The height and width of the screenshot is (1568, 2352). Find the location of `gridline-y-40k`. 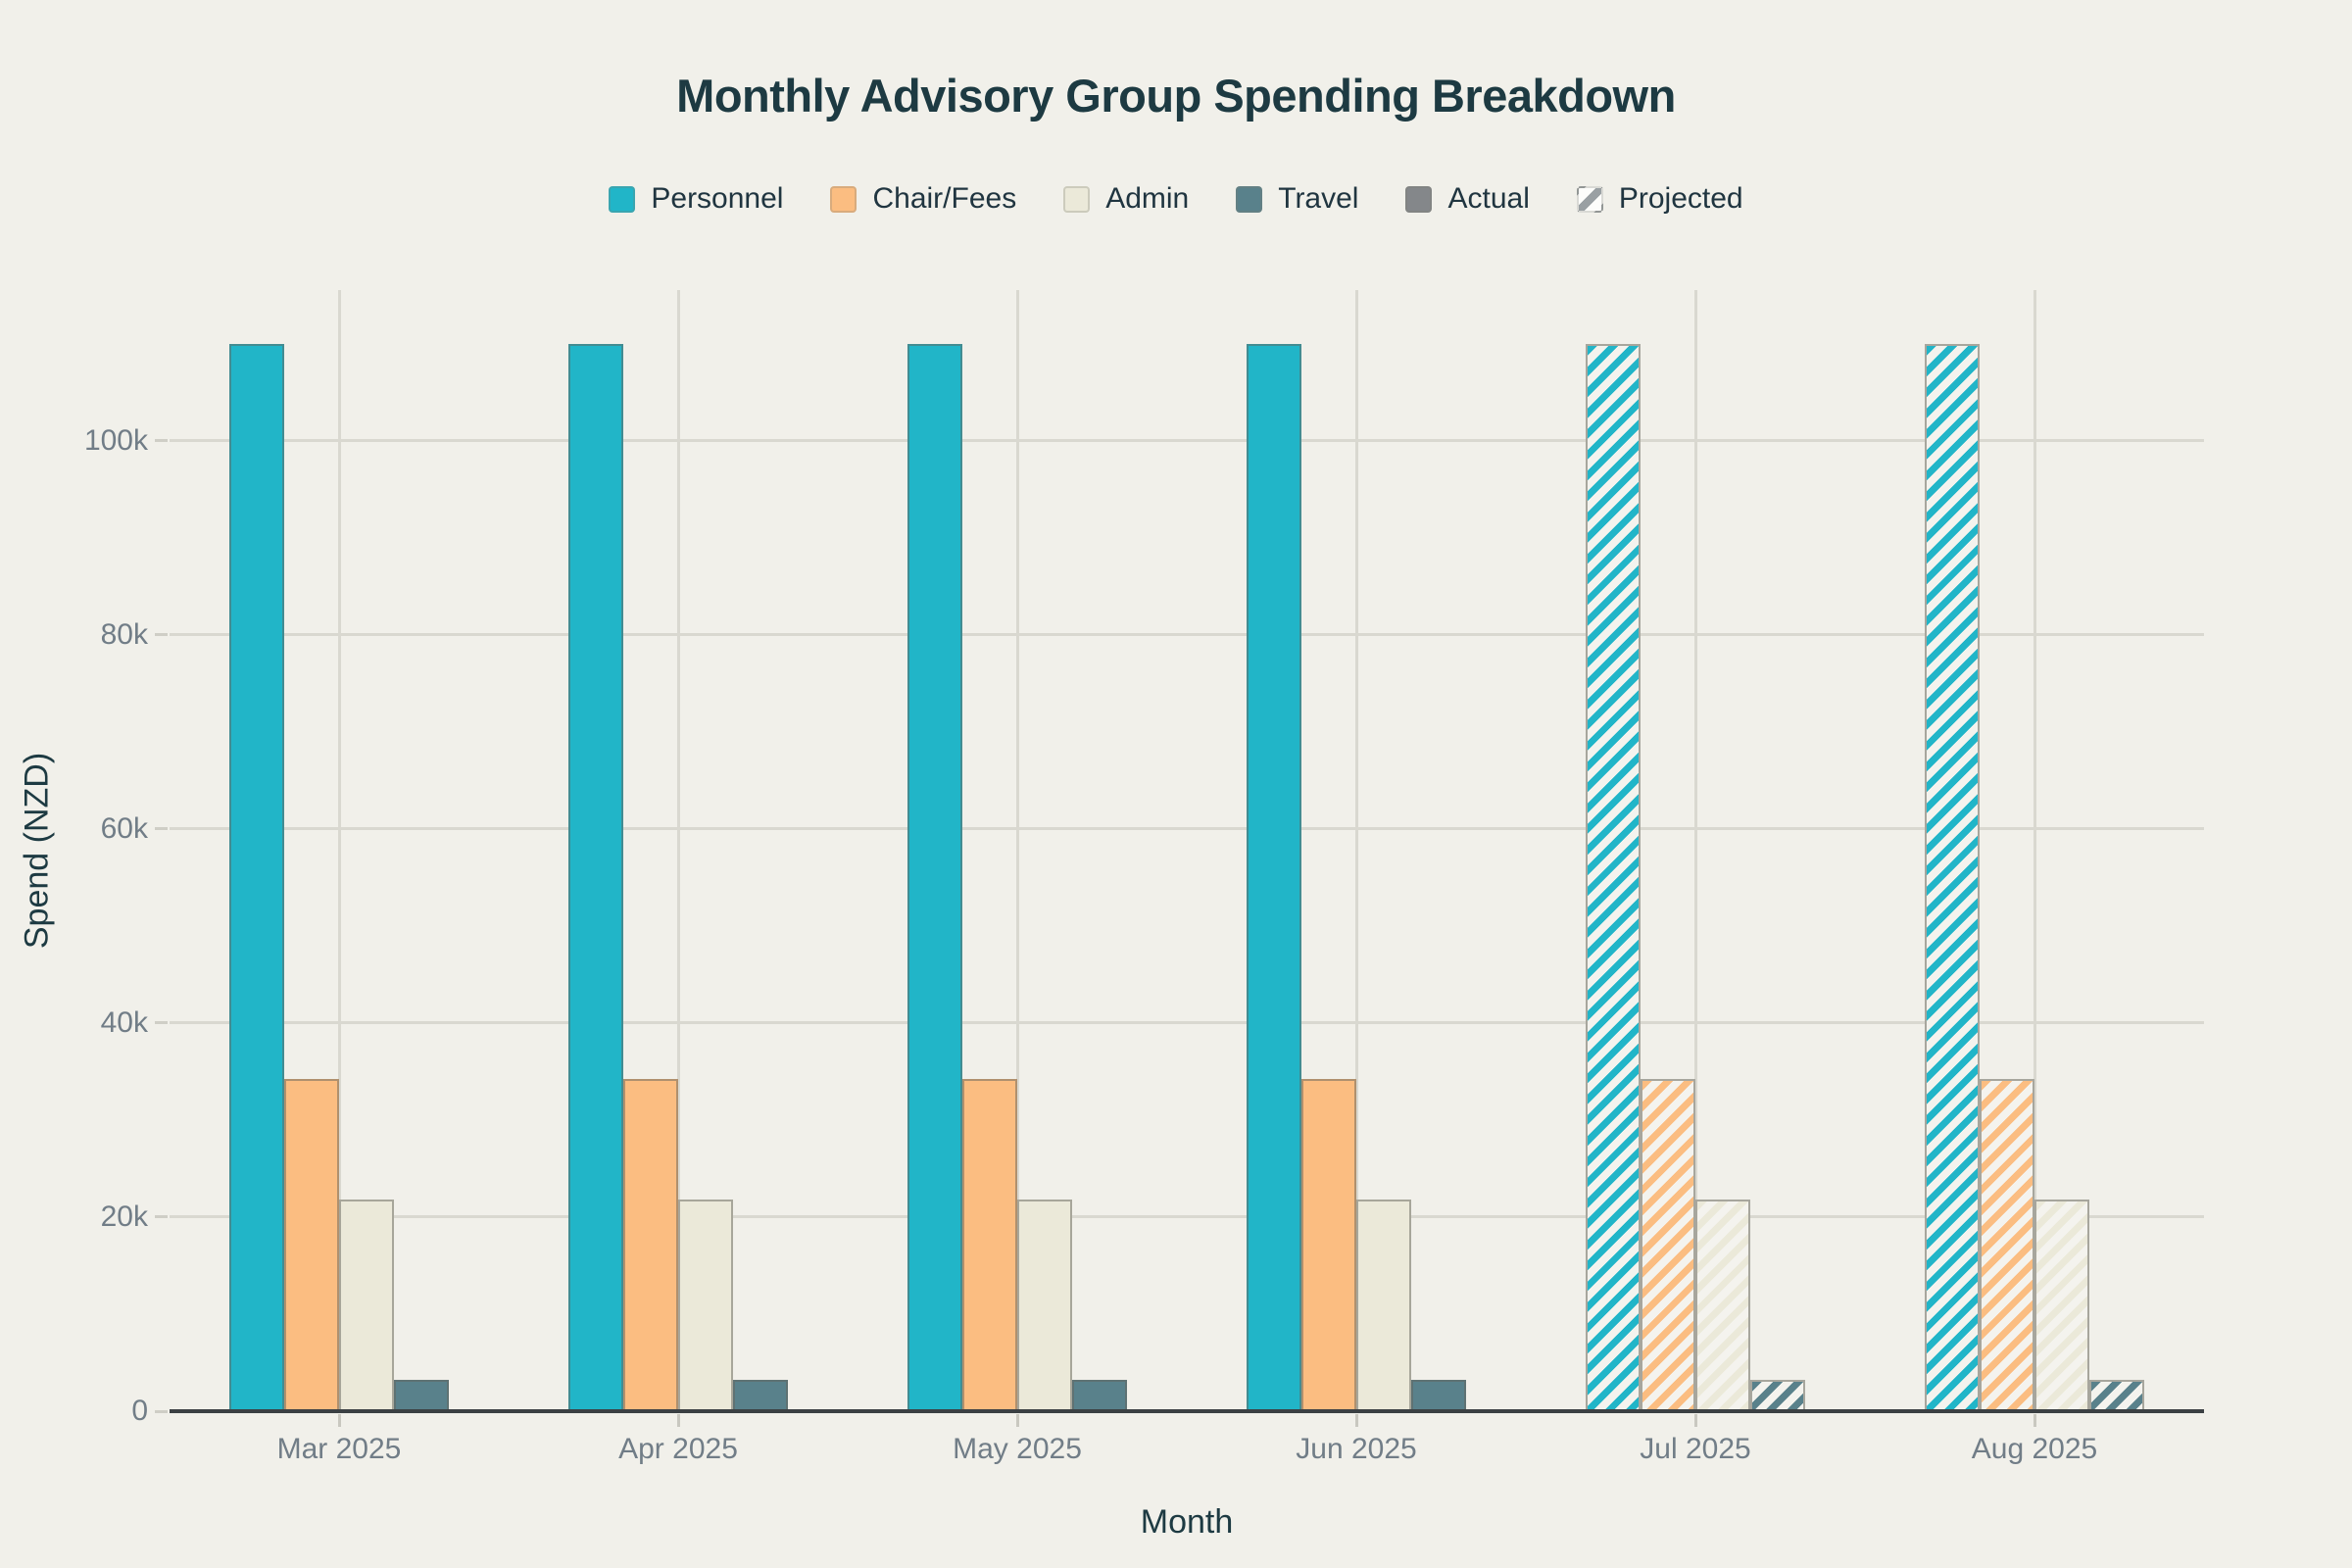

gridline-y-40k is located at coordinates (1187, 1023).